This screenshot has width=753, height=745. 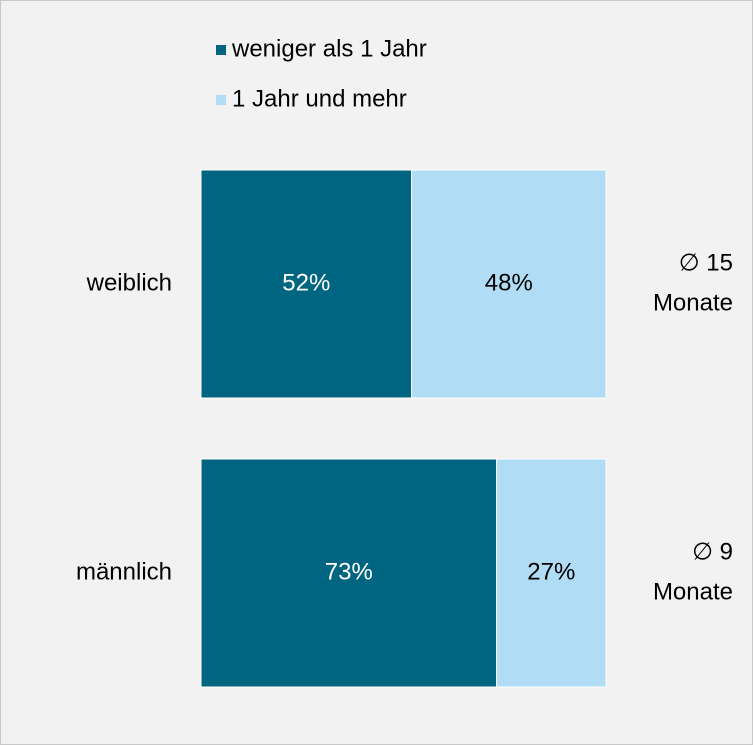 What do you see at coordinates (124, 571) in the screenshot?
I see `category-label: männlich` at bounding box center [124, 571].